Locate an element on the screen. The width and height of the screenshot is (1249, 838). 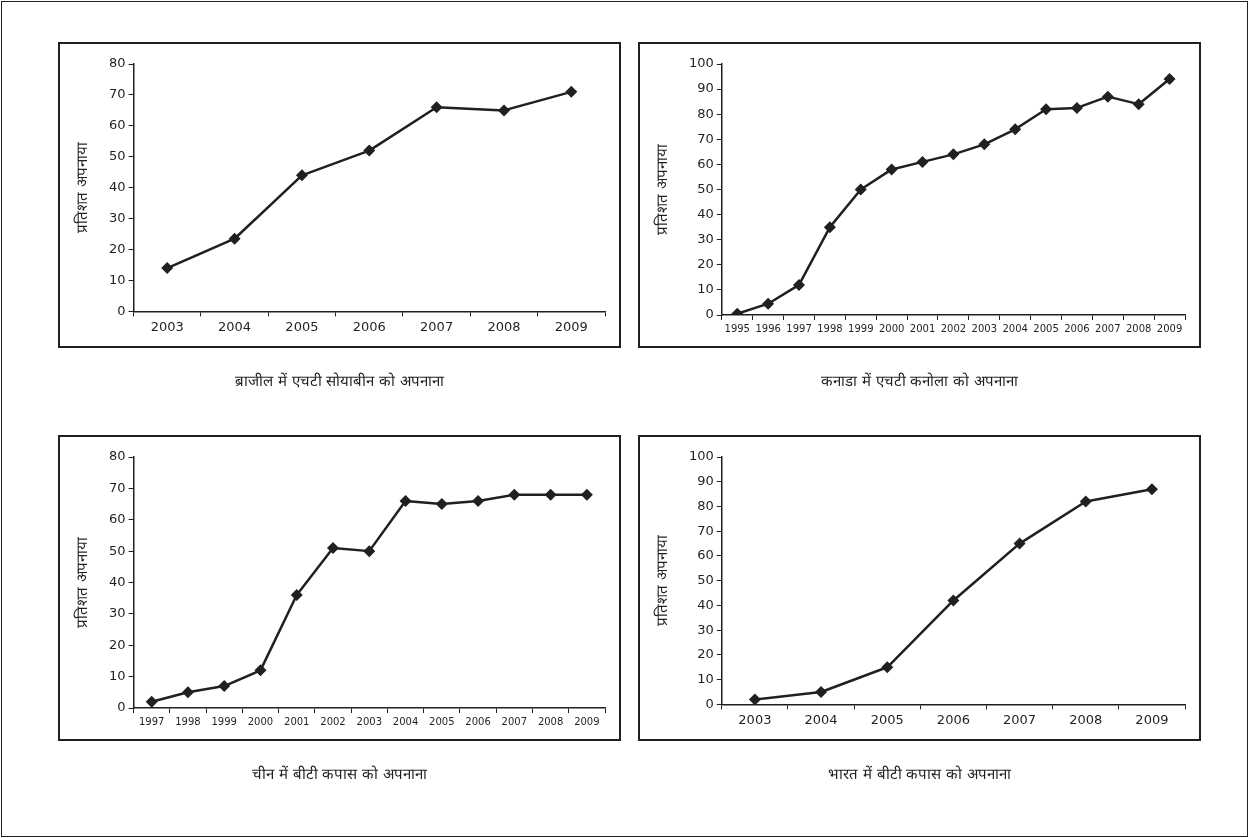
text: कनाडा में एचटी कनोला को अपनाना is located at coordinates (919, 380).